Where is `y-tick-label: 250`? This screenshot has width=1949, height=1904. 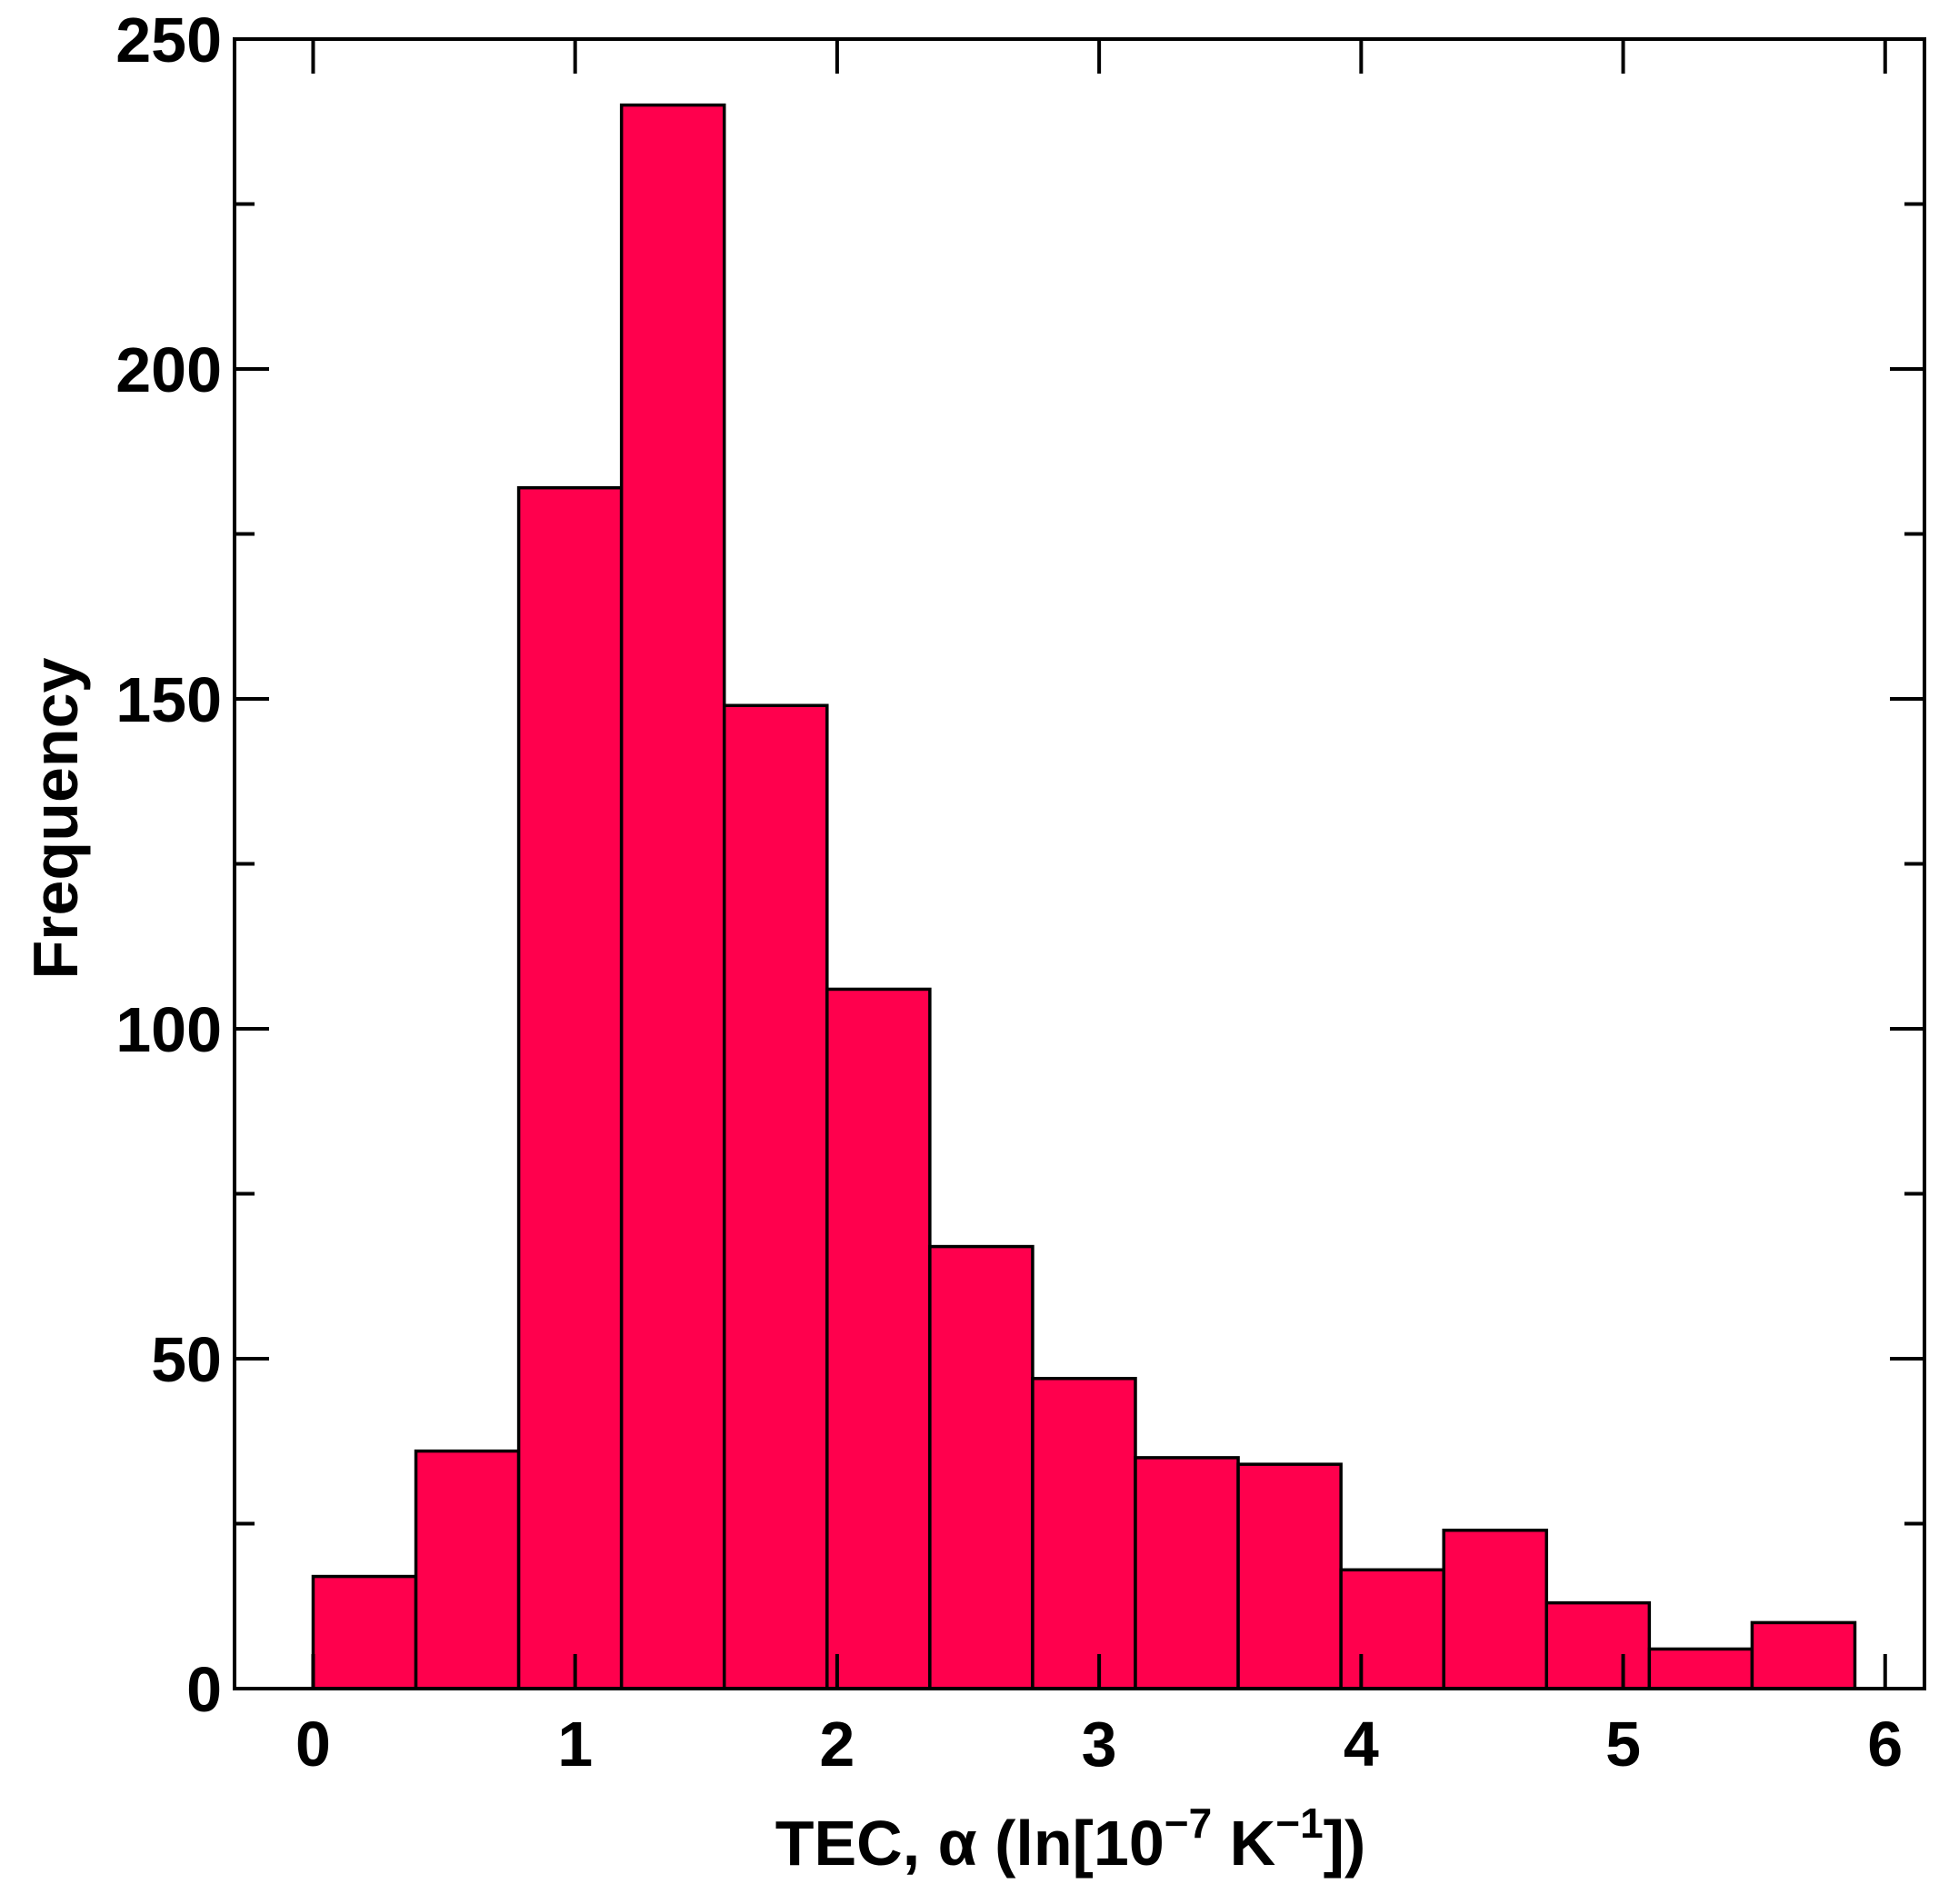
y-tick-label: 250 is located at coordinates (169, 40).